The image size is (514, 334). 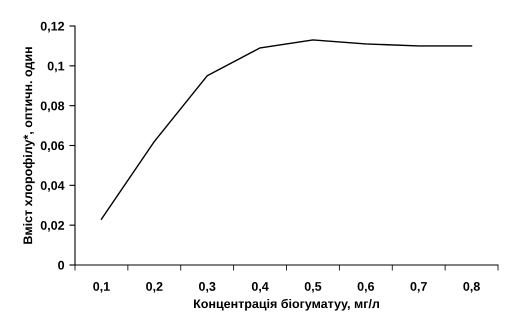 I want to click on y-tick-label: 0, so click(x=61, y=265).